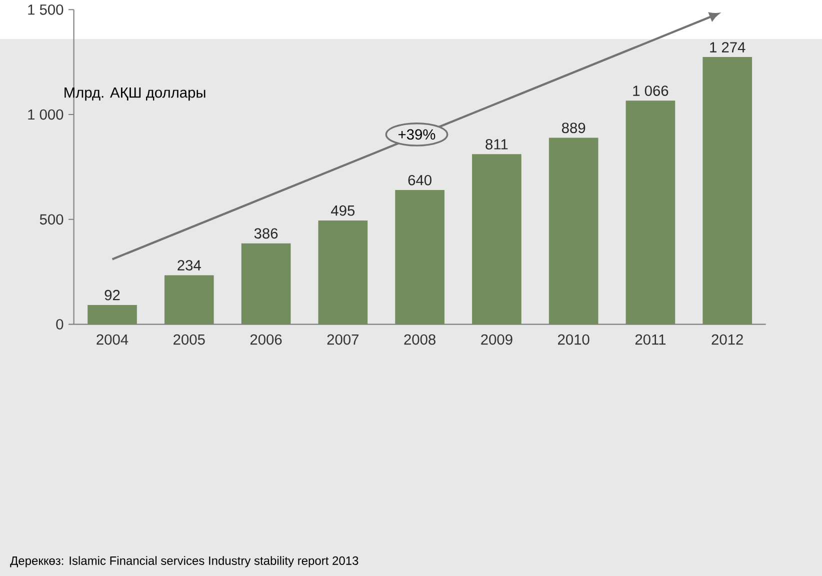  What do you see at coordinates (46, 9) in the screenshot?
I see `y-tick-label: 1 500` at bounding box center [46, 9].